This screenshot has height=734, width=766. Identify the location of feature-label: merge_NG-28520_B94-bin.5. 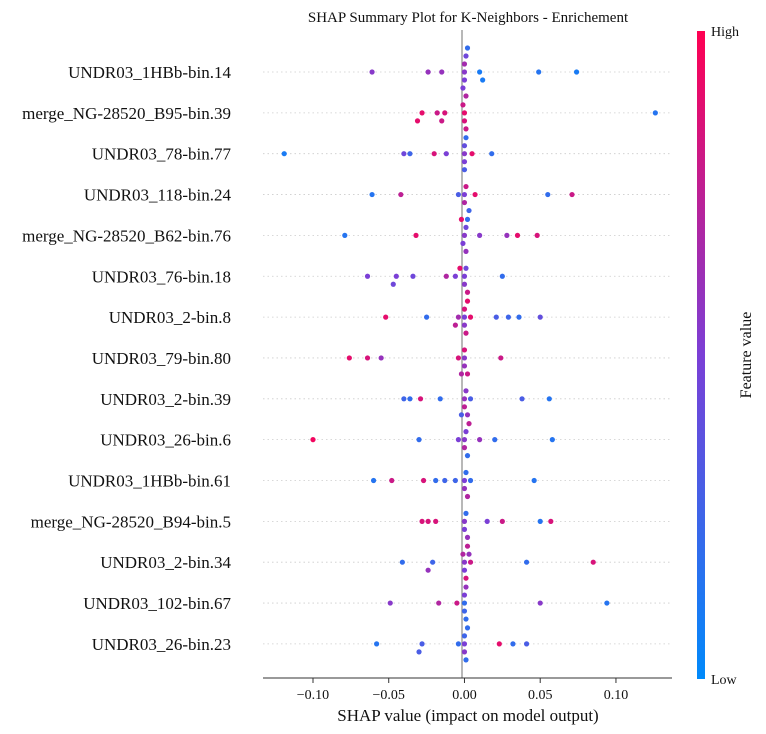
(131, 521).